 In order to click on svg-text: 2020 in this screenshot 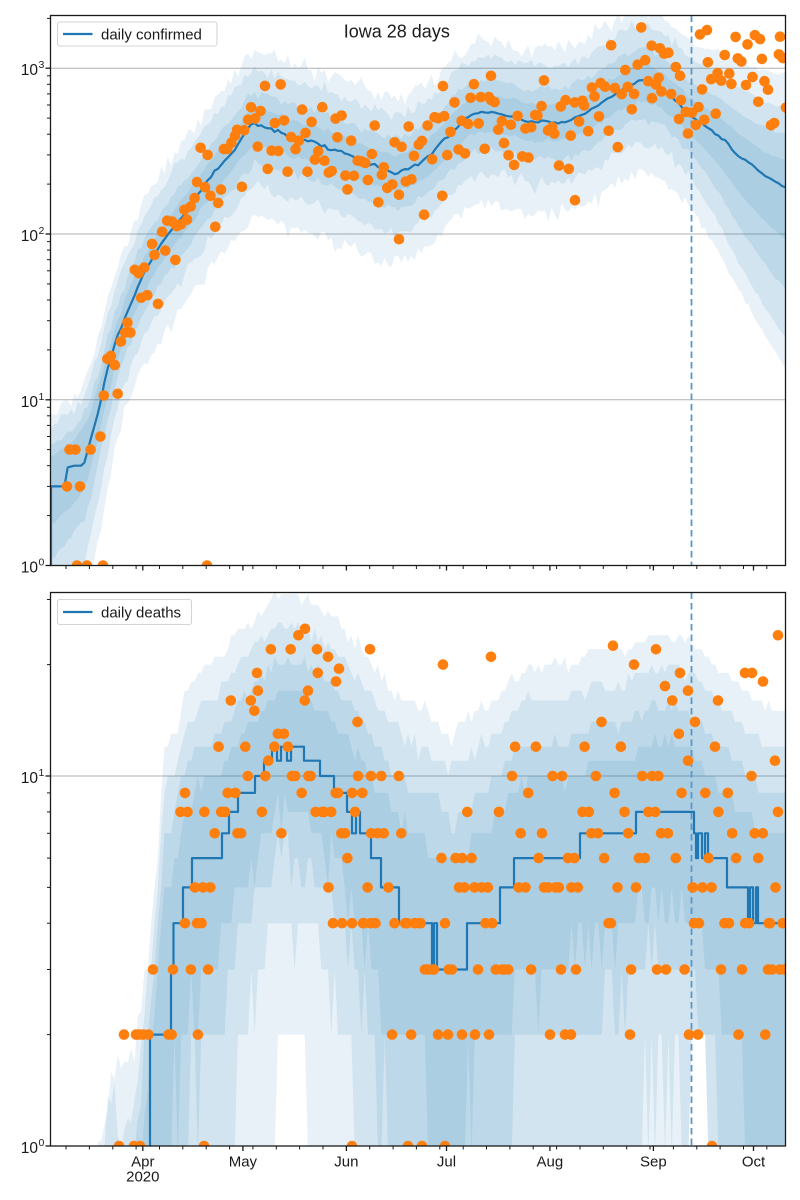, I will do `click(142, 1177)`.